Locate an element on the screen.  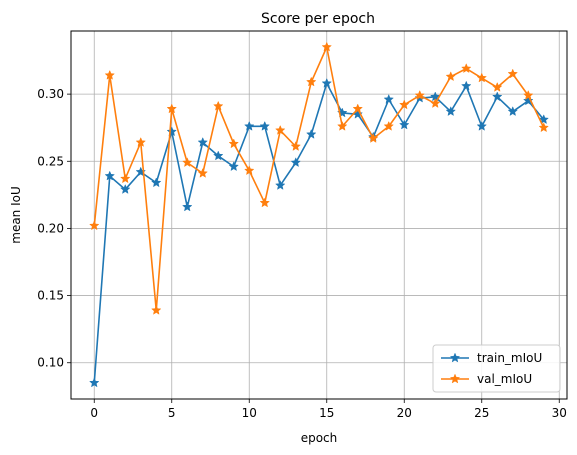
chart-title: Score per epoch is located at coordinates (318, 19).